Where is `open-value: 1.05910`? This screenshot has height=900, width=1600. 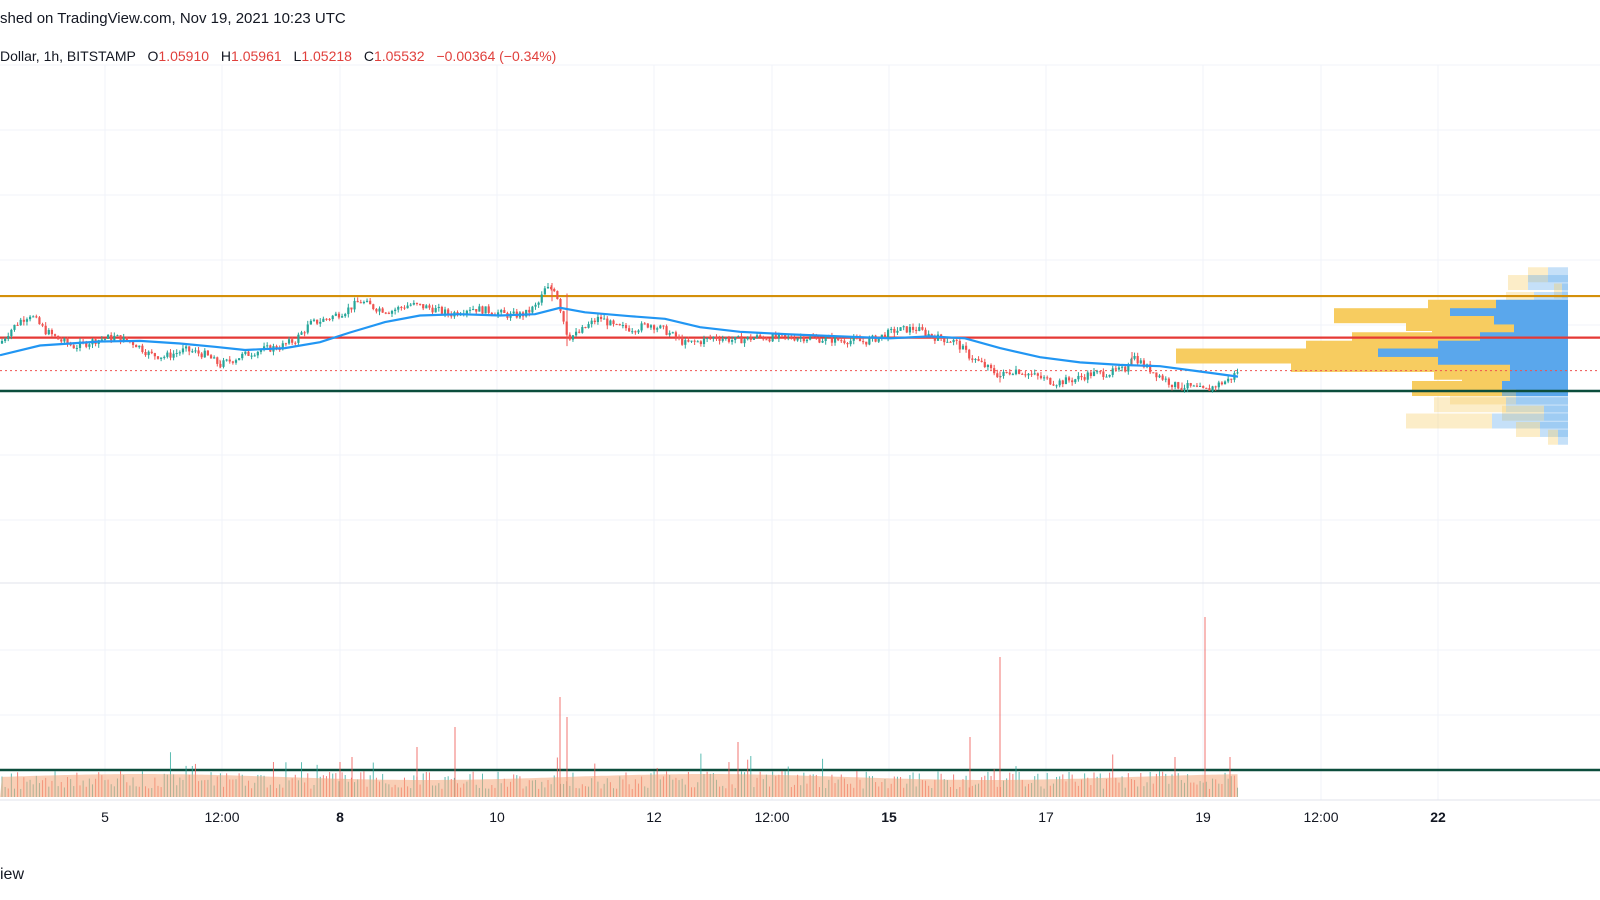
open-value: 1.05910 is located at coordinates (184, 56).